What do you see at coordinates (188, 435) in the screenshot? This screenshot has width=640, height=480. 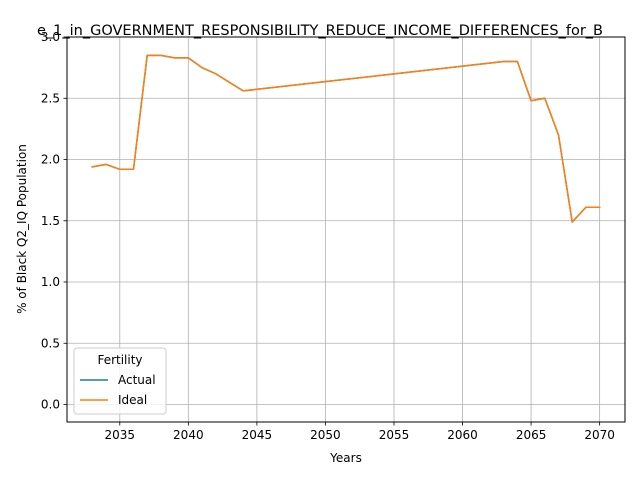 I see `x-tick-label: 2040` at bounding box center [188, 435].